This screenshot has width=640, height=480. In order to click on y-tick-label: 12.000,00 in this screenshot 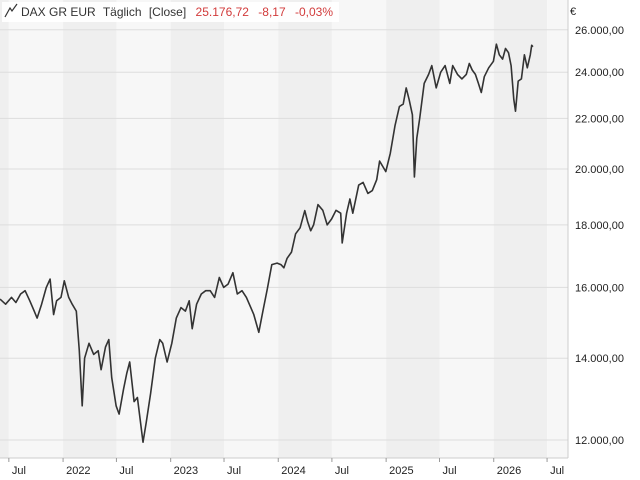, I will do `click(599, 441)`.